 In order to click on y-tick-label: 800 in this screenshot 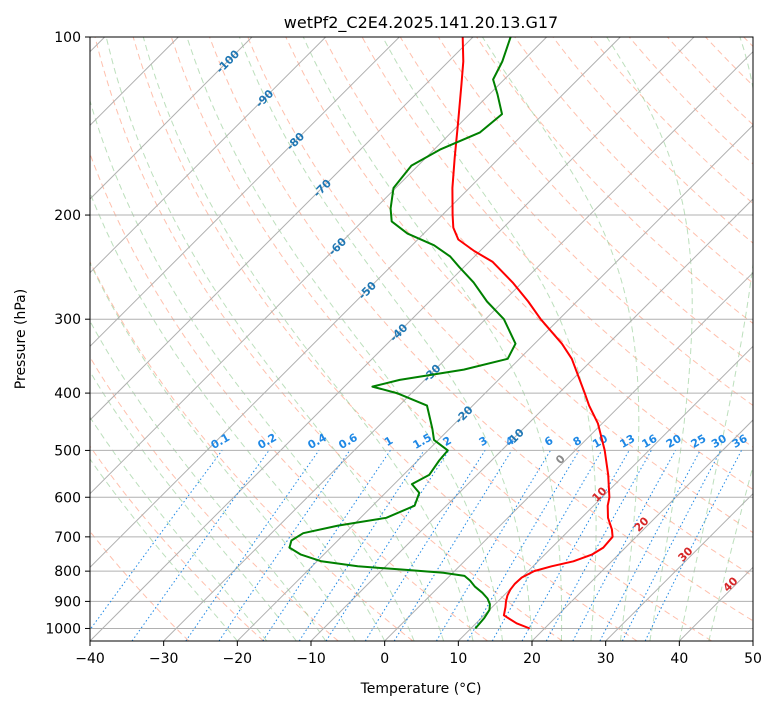, I will do `click(67, 572)`.